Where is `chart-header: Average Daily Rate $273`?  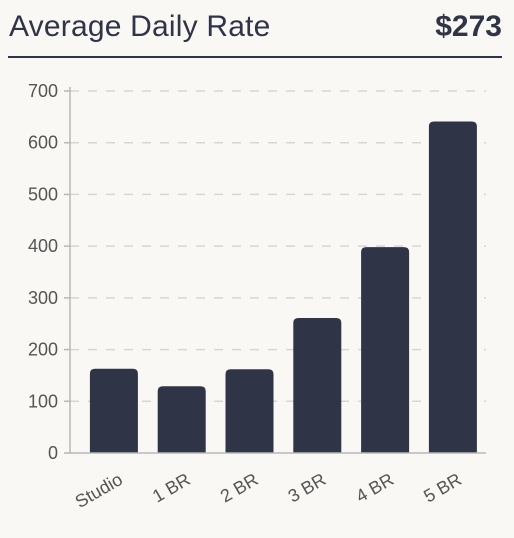 chart-header: Average Daily Rate $273 is located at coordinates (255, 29).